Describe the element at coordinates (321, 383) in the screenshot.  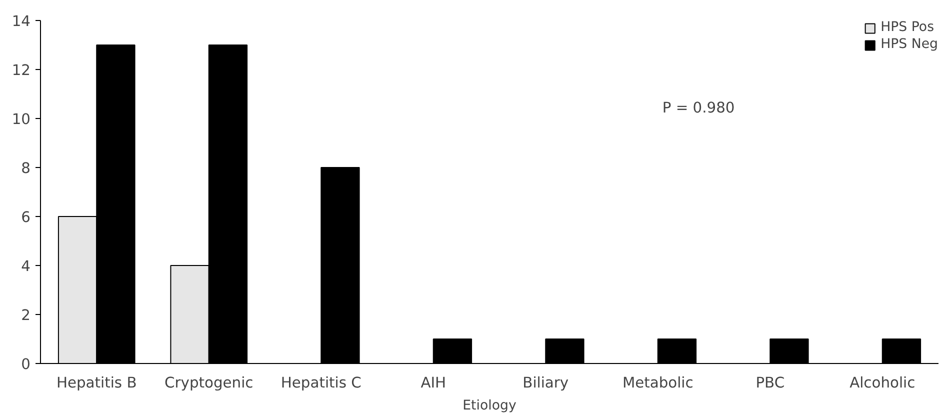
I see `x-tick-label: Hepatitis C` at that location.